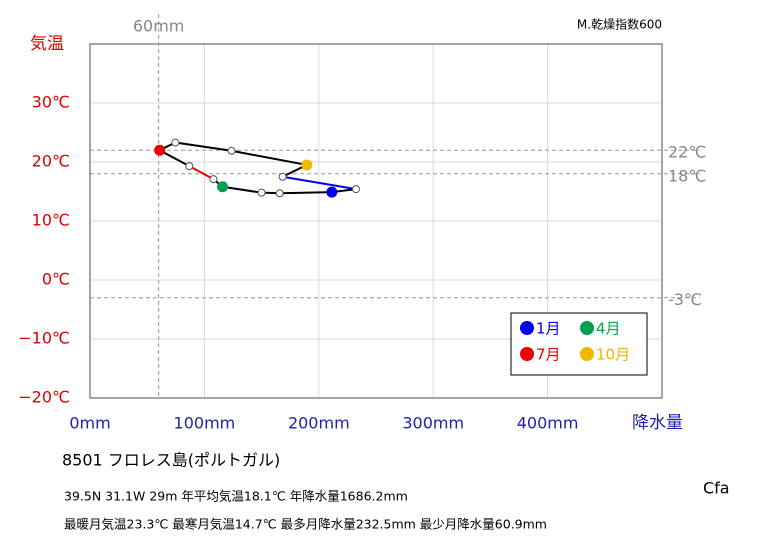  I want to click on x-tick-label: 400mm, so click(548, 423).